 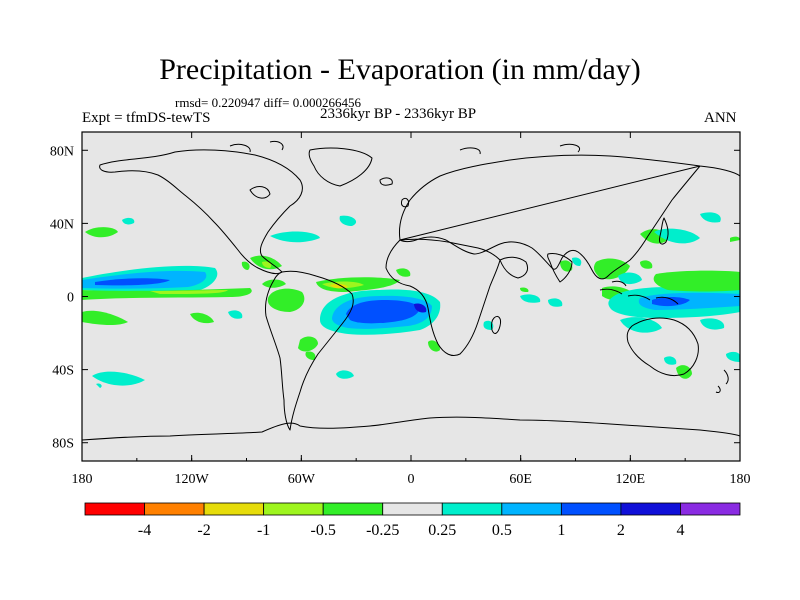 I want to click on contour-pacific-patch-b, so click(x=202, y=318).